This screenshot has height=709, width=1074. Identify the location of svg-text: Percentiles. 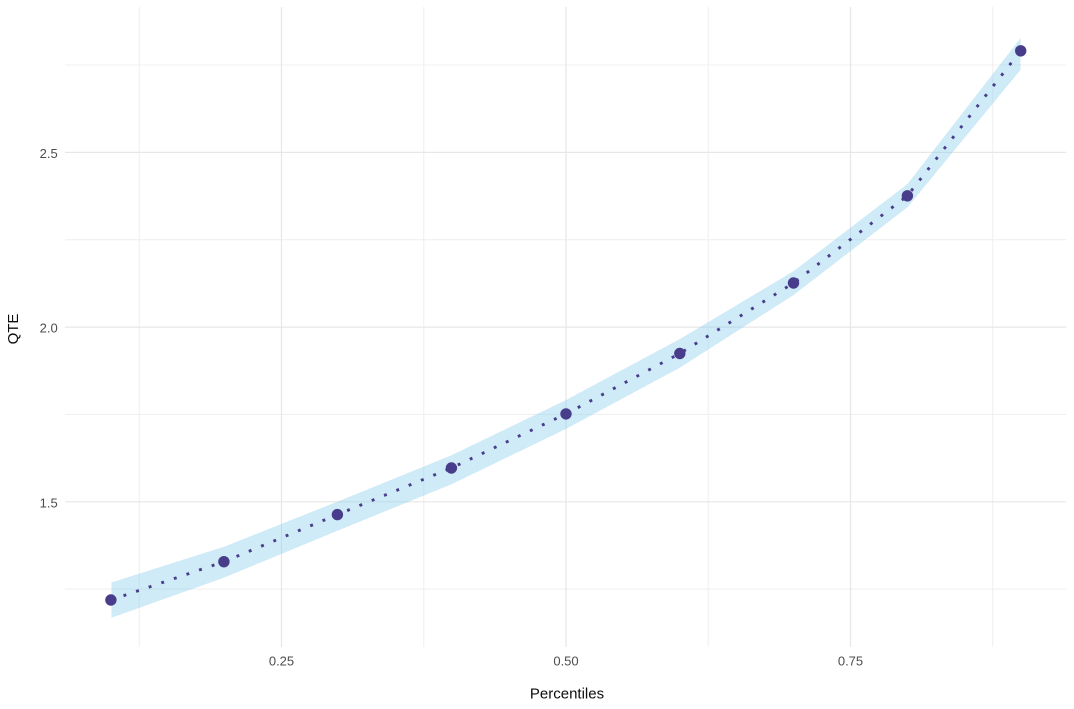
(567, 694).